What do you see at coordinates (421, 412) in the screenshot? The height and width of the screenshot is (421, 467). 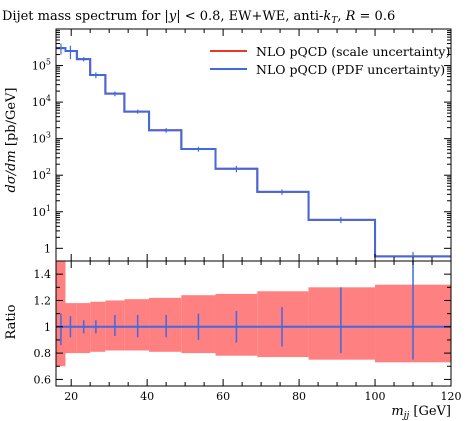 I see `x-axis-label: mjj [GeV]` at bounding box center [421, 412].